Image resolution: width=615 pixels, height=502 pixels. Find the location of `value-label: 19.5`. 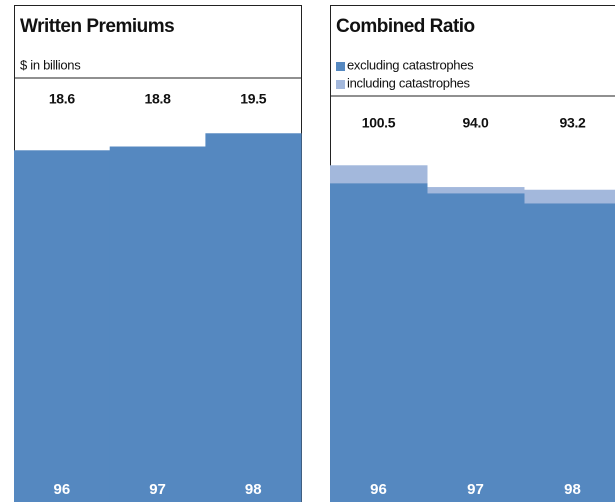

value-label: 19.5 is located at coordinates (253, 99).